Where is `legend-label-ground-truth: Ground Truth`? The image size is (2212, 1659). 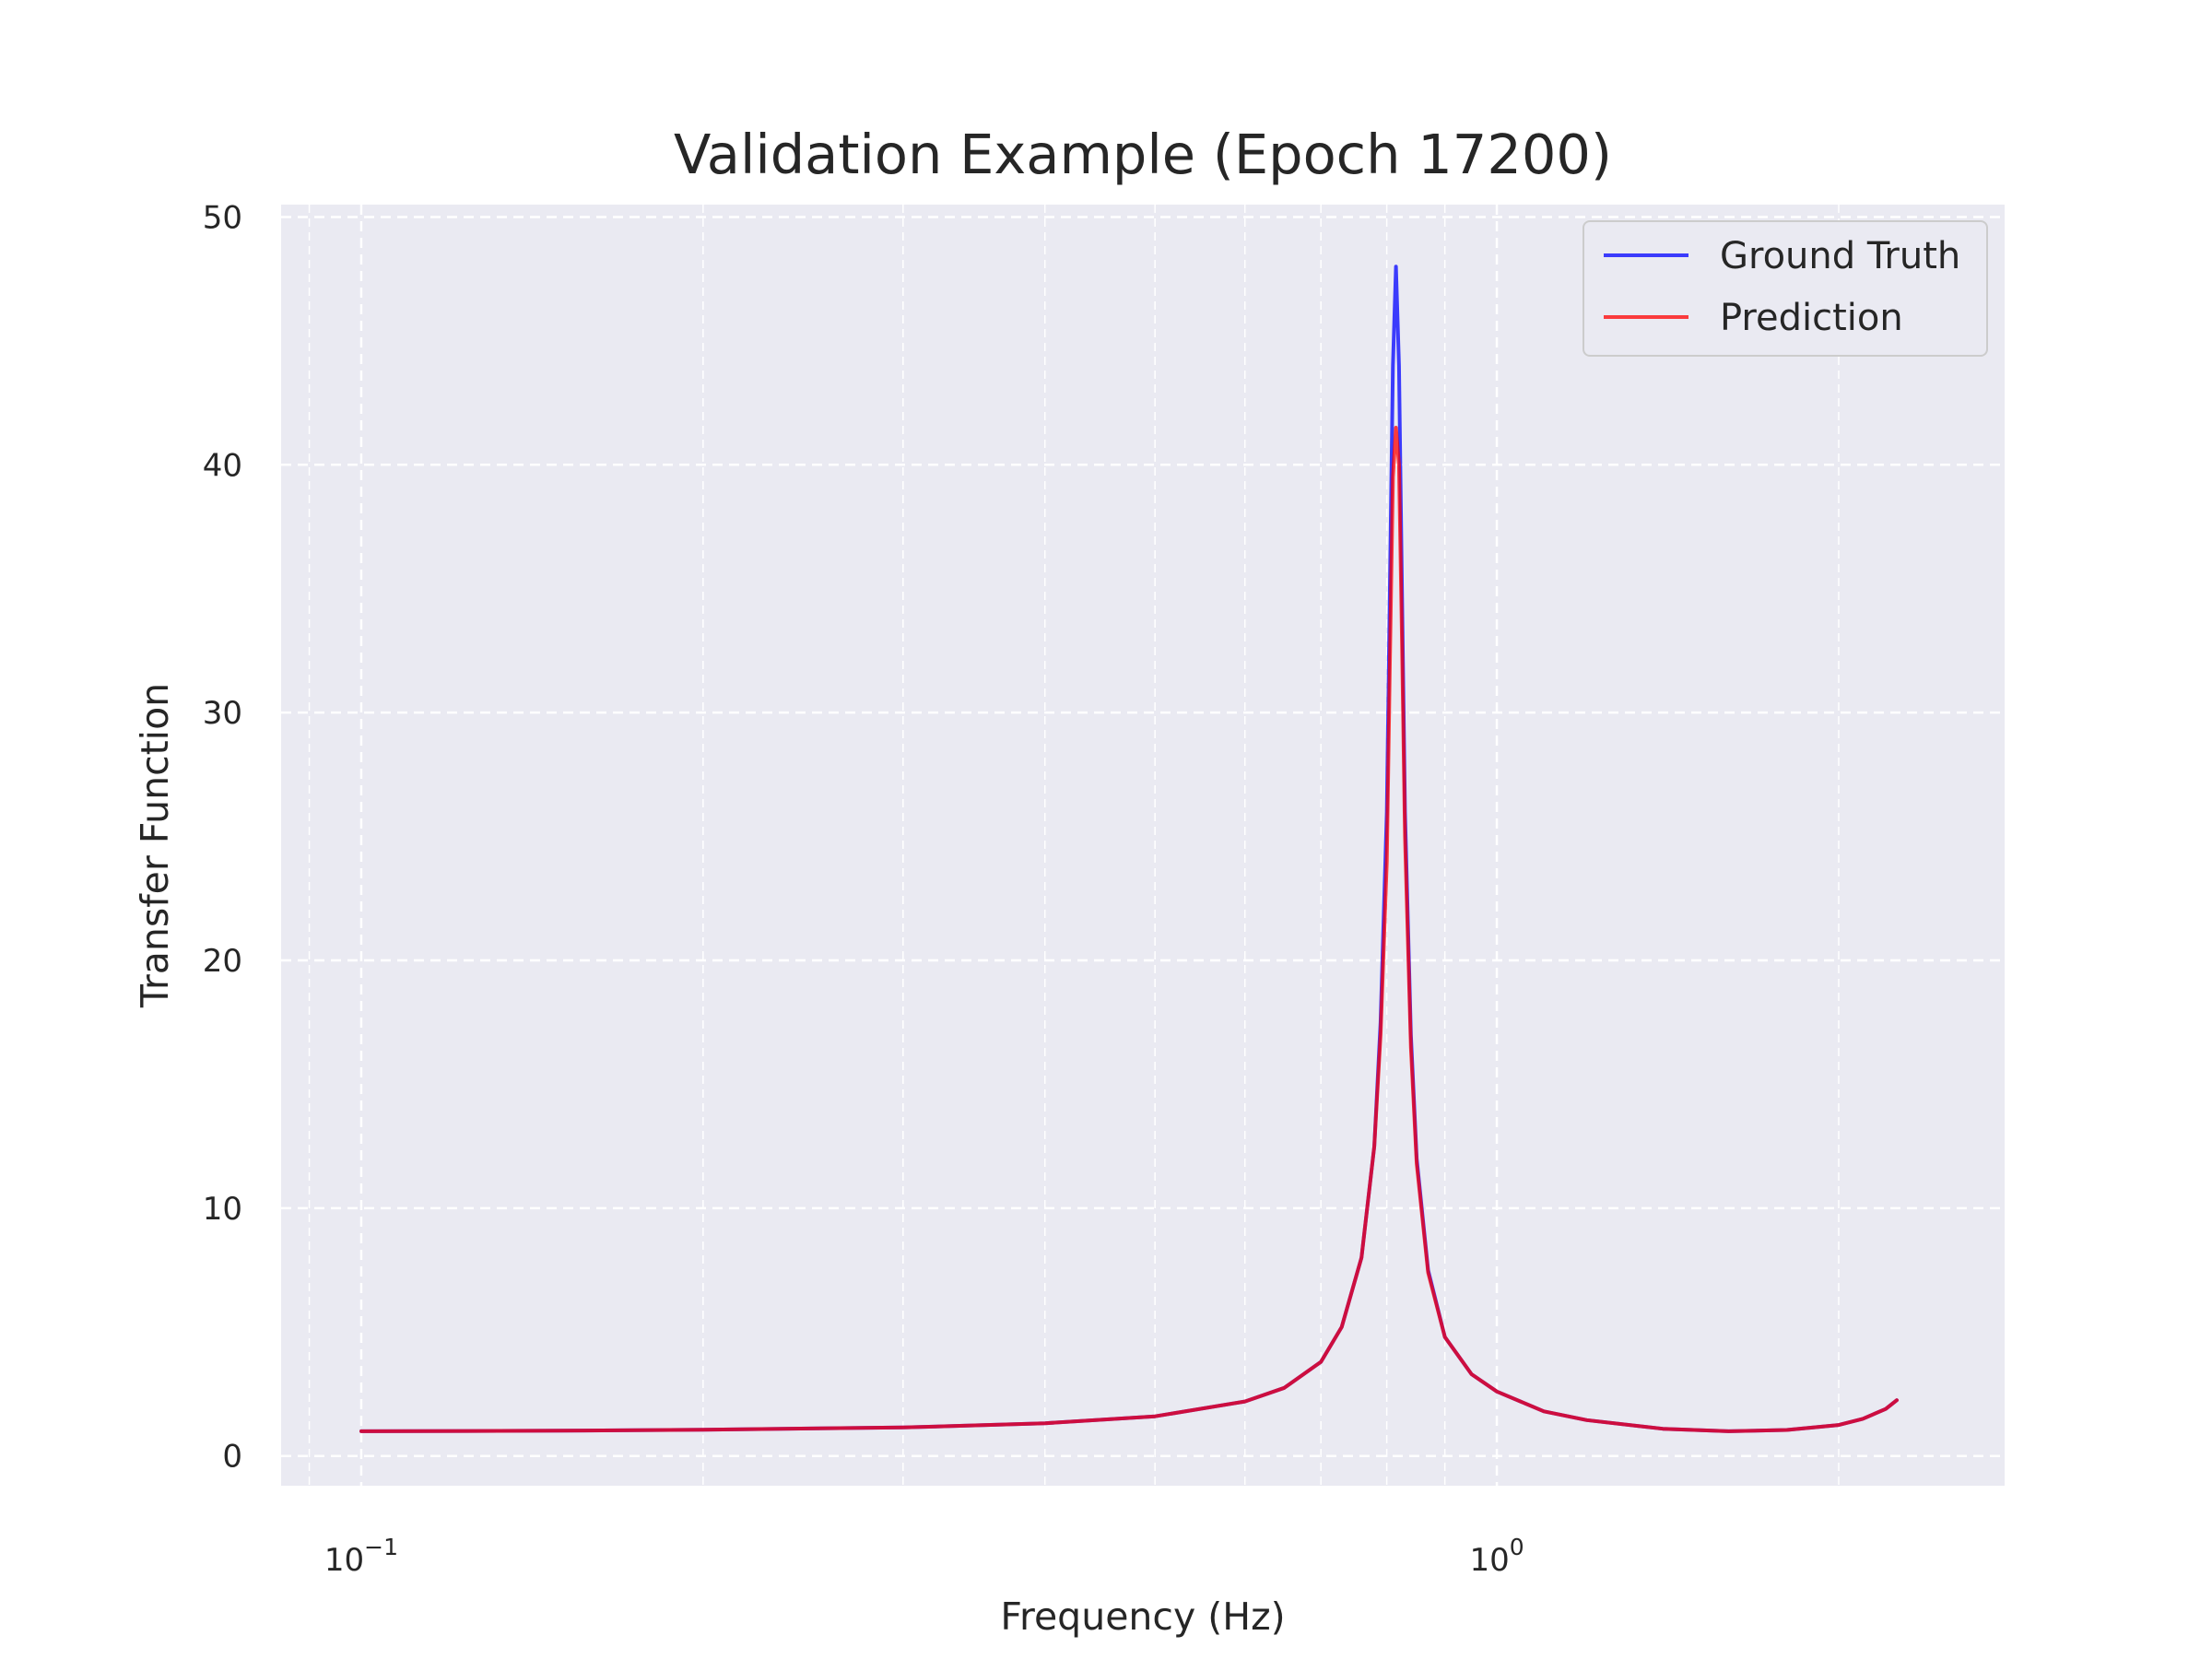 legend-label-ground-truth: Ground Truth is located at coordinates (1840, 256).